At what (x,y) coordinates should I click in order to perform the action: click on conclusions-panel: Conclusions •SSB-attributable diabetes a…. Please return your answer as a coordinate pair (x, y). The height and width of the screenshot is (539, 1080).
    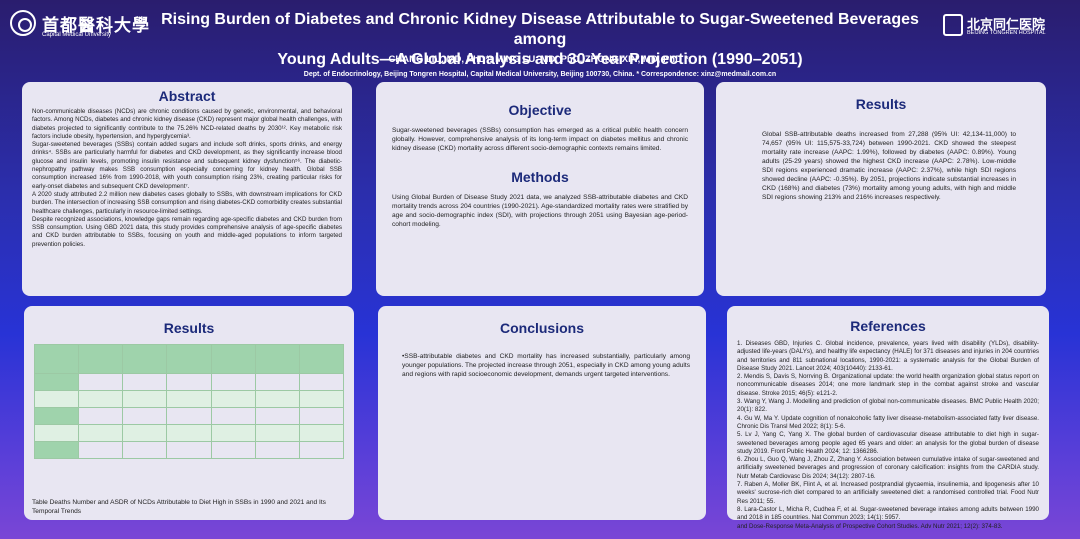
    Looking at the image, I should click on (542, 413).